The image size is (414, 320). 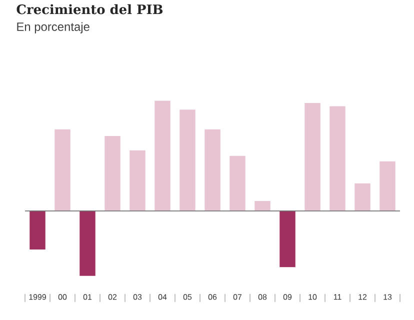 I want to click on chart-subtitle: En porcentaje, so click(x=53, y=28).